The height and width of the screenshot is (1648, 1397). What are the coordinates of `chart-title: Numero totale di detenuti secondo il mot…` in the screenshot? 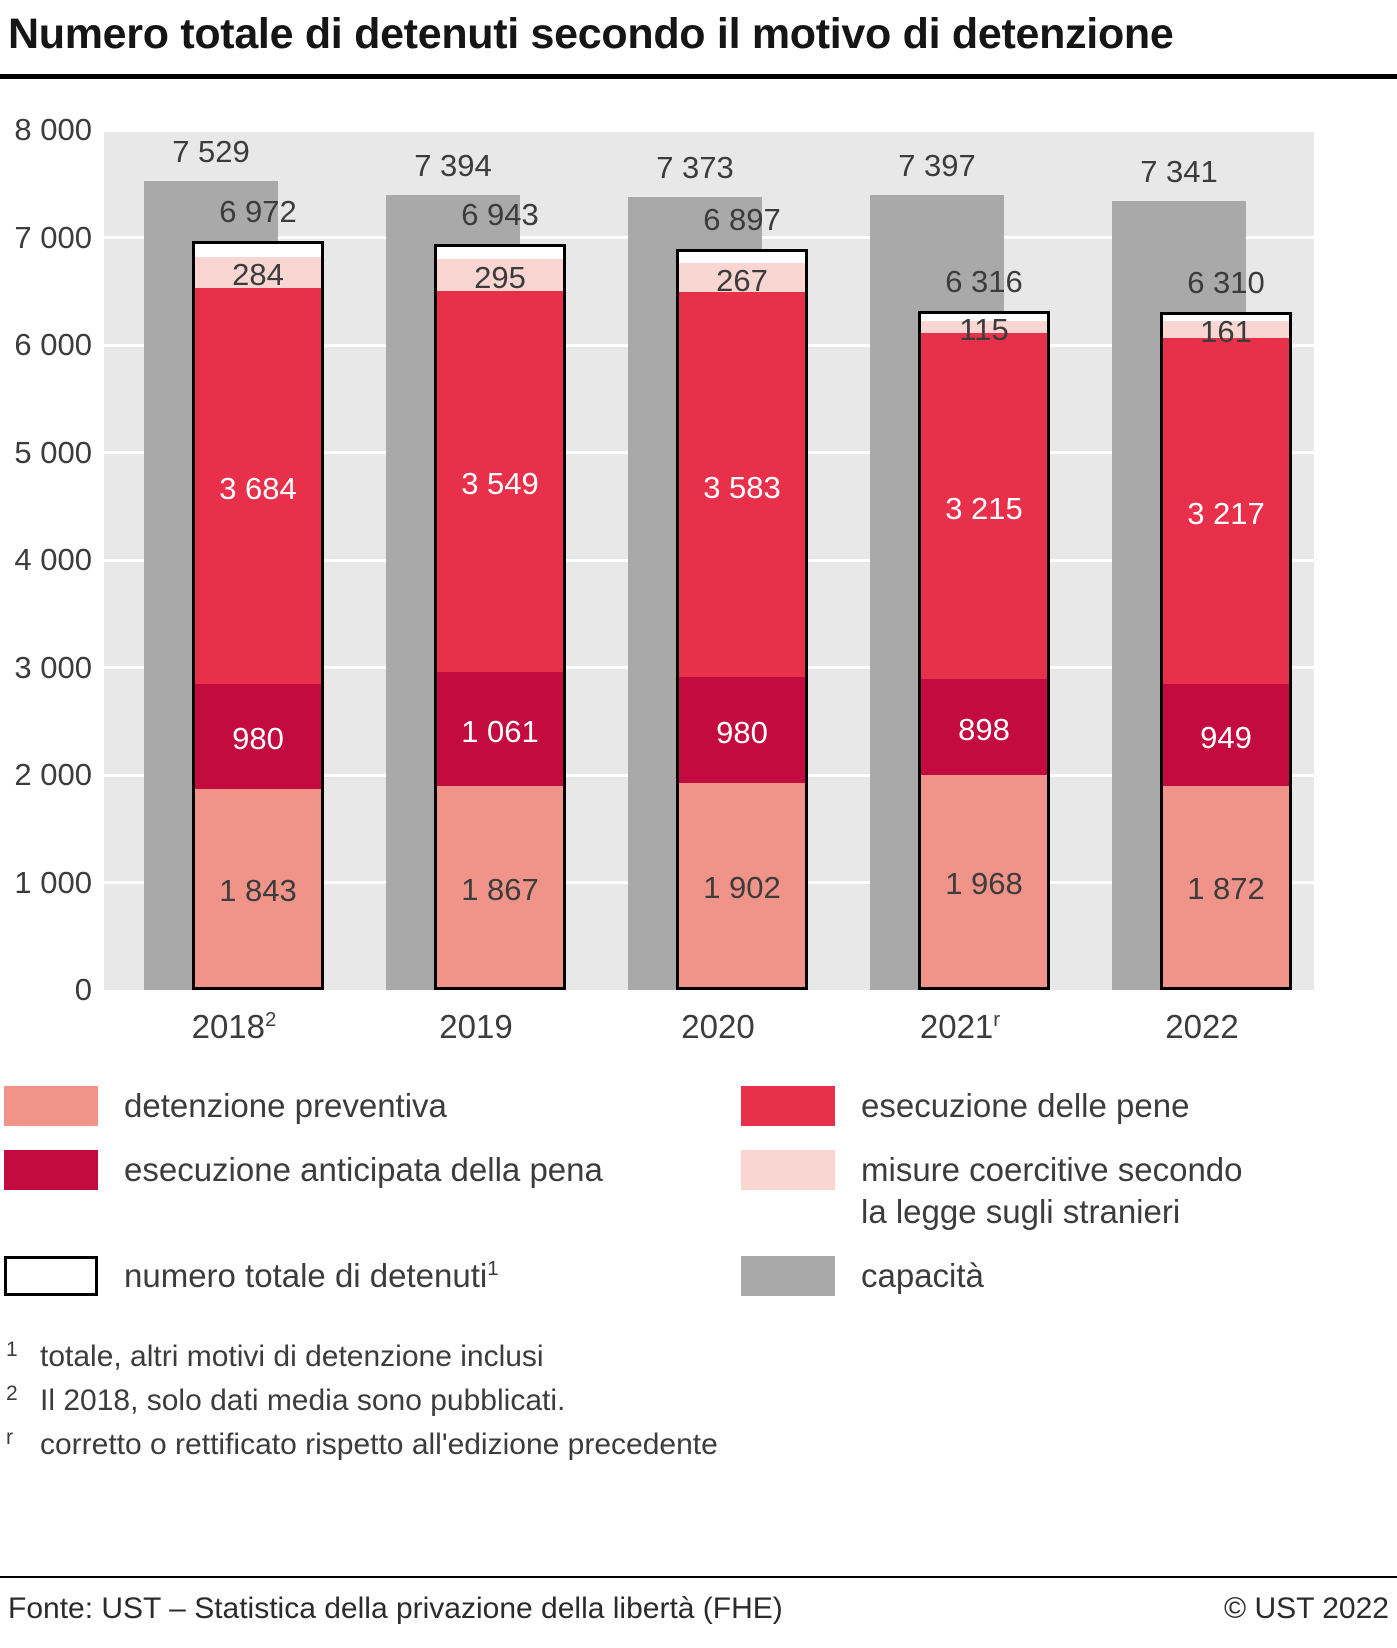 It's located at (591, 34).